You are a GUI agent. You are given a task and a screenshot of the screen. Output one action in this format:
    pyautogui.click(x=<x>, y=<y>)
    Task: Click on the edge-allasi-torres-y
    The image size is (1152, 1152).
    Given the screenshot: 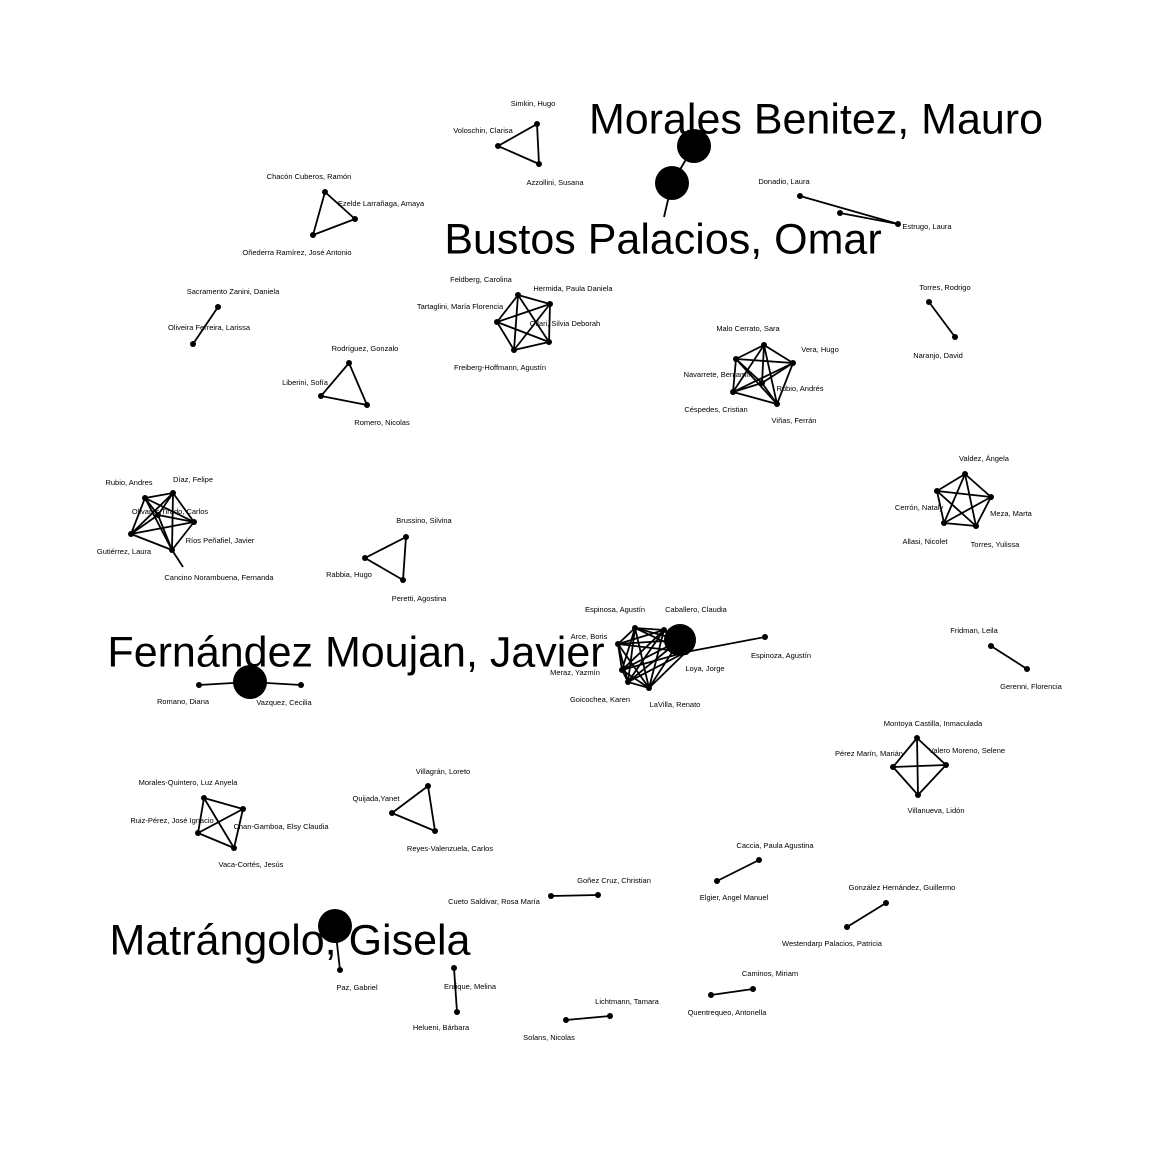 What is the action you would take?
    pyautogui.click(x=960, y=524)
    